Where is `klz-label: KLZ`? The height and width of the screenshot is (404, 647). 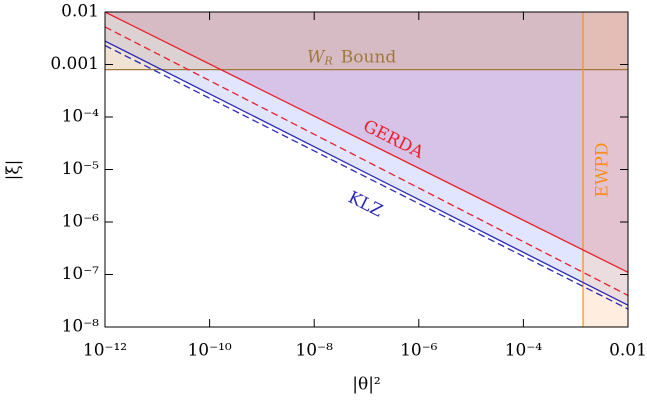 klz-label: KLZ is located at coordinates (365, 205).